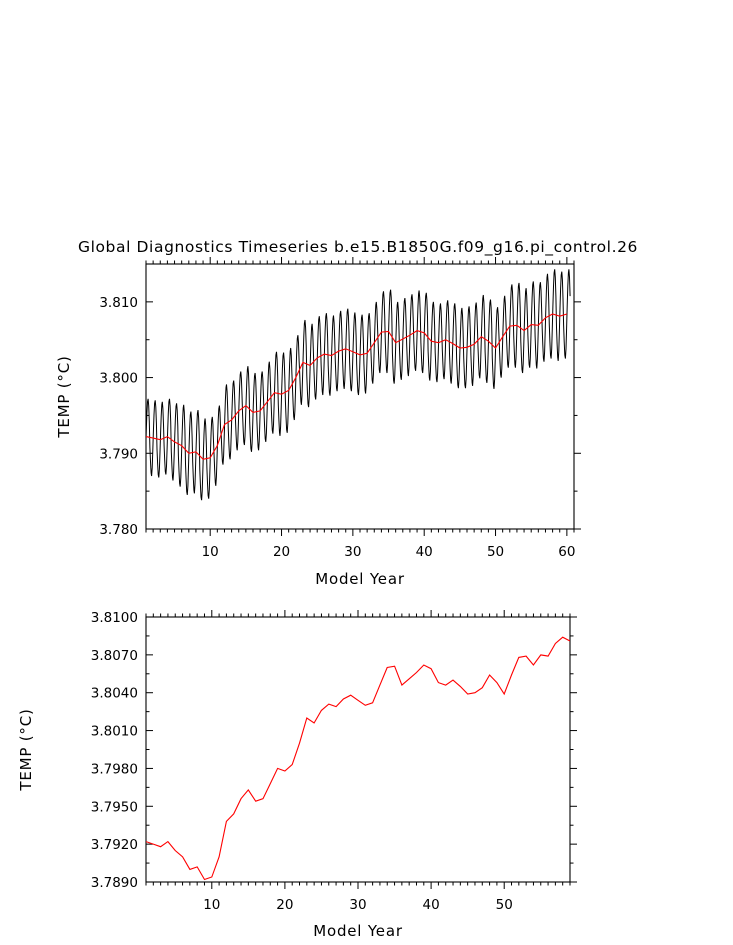 The height and width of the screenshot is (945, 733). What do you see at coordinates (118, 530) in the screenshot?
I see `y-tick-label: 3.780` at bounding box center [118, 530].